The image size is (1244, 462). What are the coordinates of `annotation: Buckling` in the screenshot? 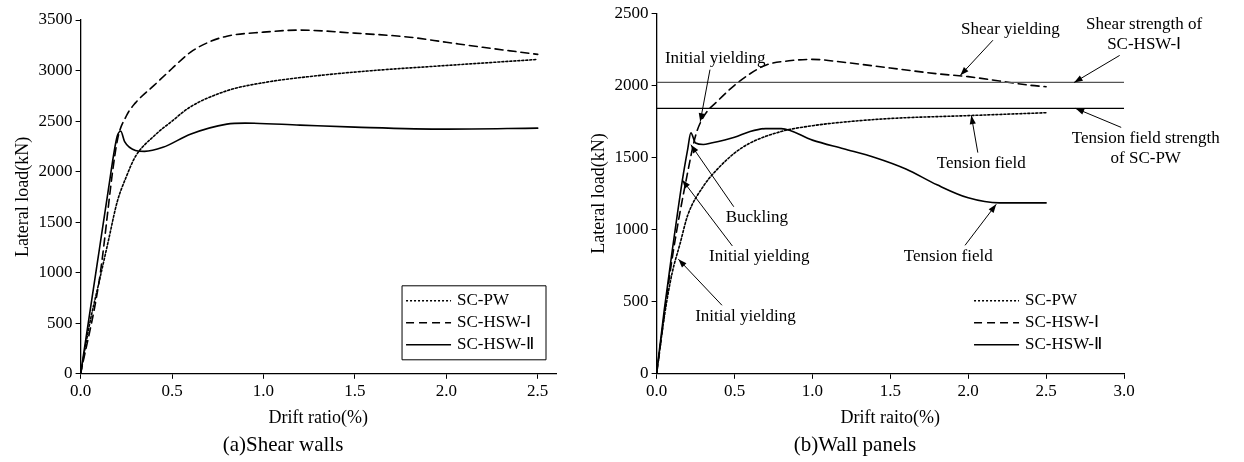 It's located at (757, 217).